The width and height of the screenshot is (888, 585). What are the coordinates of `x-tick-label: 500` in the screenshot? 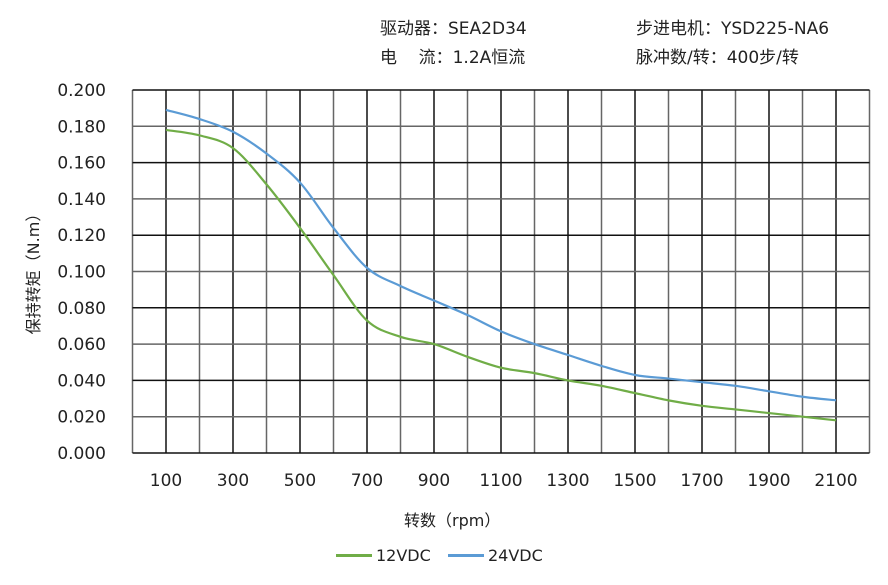 It's located at (300, 481).